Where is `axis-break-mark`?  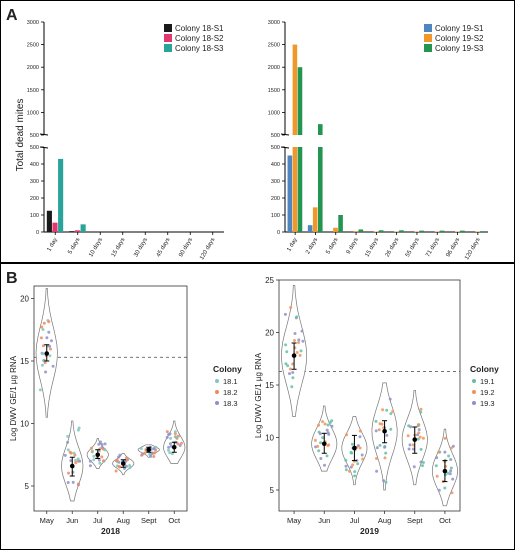
axis-break-mark is located at coordinates (44, 134).